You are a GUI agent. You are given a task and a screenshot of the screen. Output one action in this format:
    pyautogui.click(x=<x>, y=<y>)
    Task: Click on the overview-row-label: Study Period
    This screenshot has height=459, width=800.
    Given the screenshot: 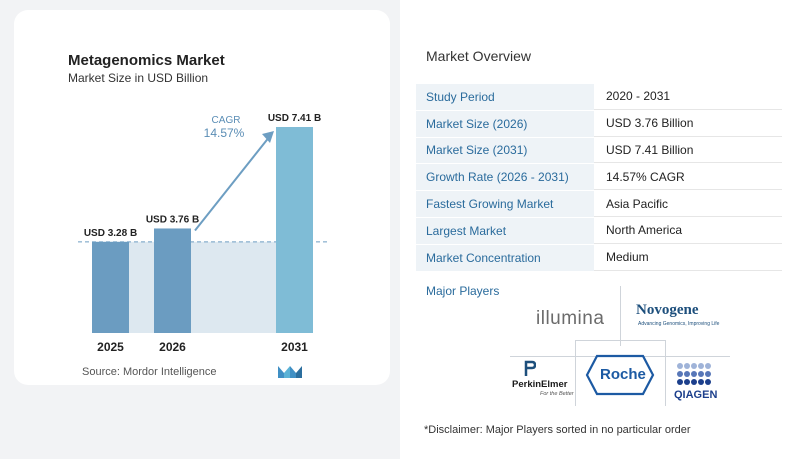 What is the action you would take?
    pyautogui.click(x=505, y=97)
    